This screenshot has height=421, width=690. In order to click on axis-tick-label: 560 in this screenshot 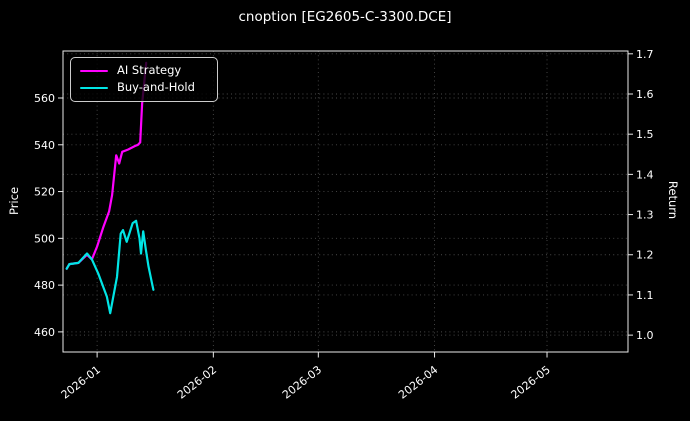, I will do `click(44, 98)`.